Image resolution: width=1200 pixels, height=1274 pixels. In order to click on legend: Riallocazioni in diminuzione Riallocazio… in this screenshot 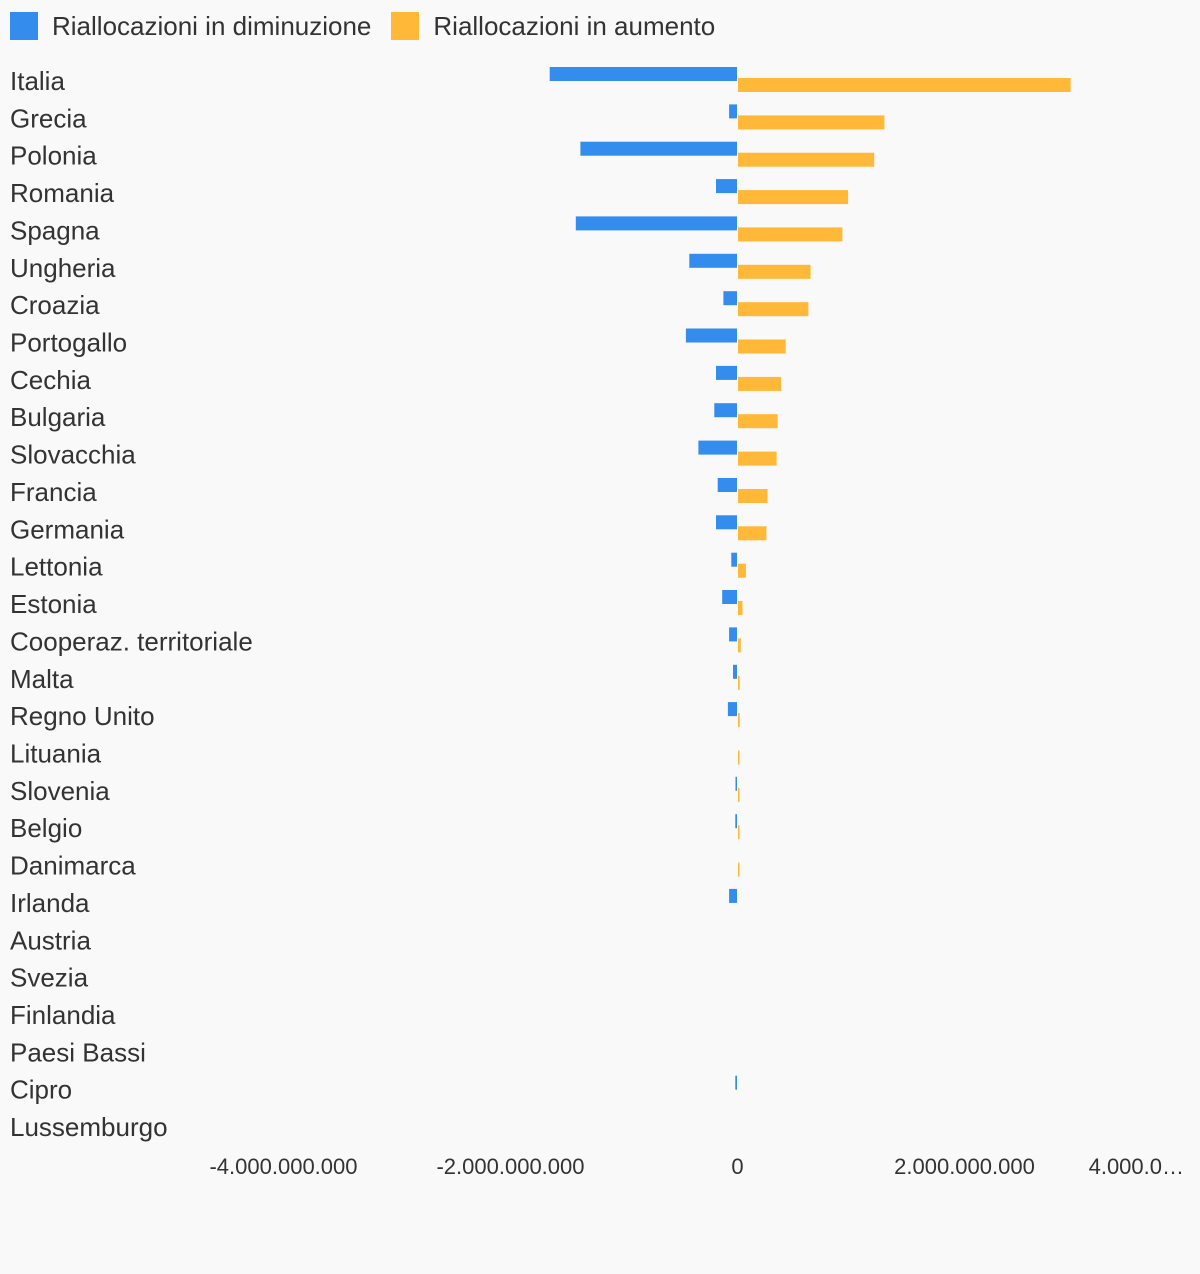, I will do `click(372, 26)`.